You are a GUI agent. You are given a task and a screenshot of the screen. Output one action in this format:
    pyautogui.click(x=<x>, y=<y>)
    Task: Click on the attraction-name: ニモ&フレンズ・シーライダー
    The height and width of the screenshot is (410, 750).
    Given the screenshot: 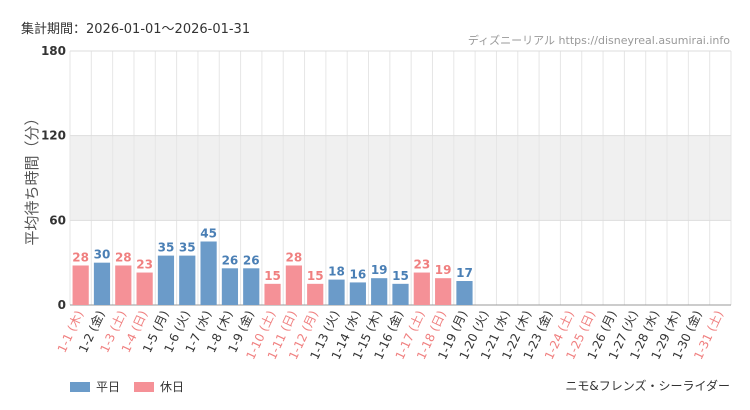 What is the action you would take?
    pyautogui.click(x=647, y=386)
    